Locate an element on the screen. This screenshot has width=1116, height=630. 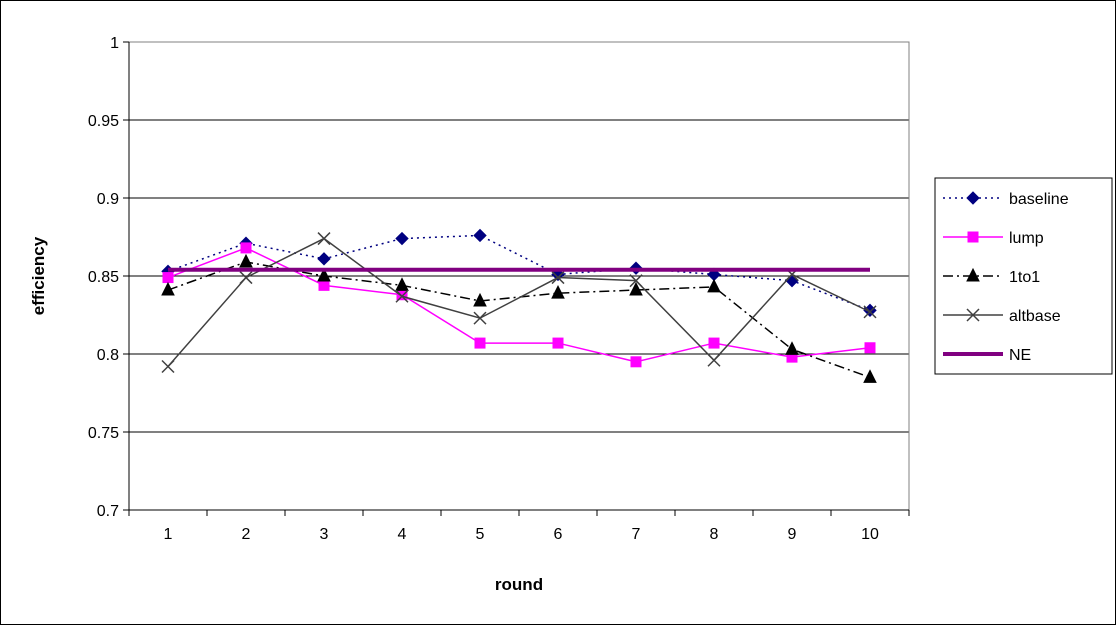
series-line-altbase is located at coordinates (519, 302).